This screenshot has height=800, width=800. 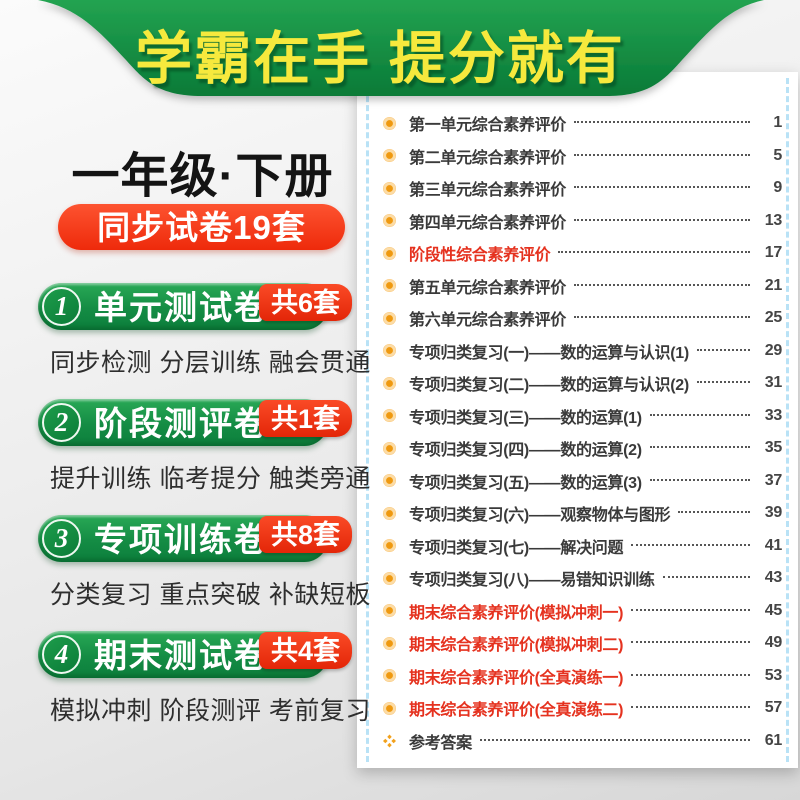 I want to click on toc-label: 期末综合素养评价(全真演练二), so click(x=516, y=711).